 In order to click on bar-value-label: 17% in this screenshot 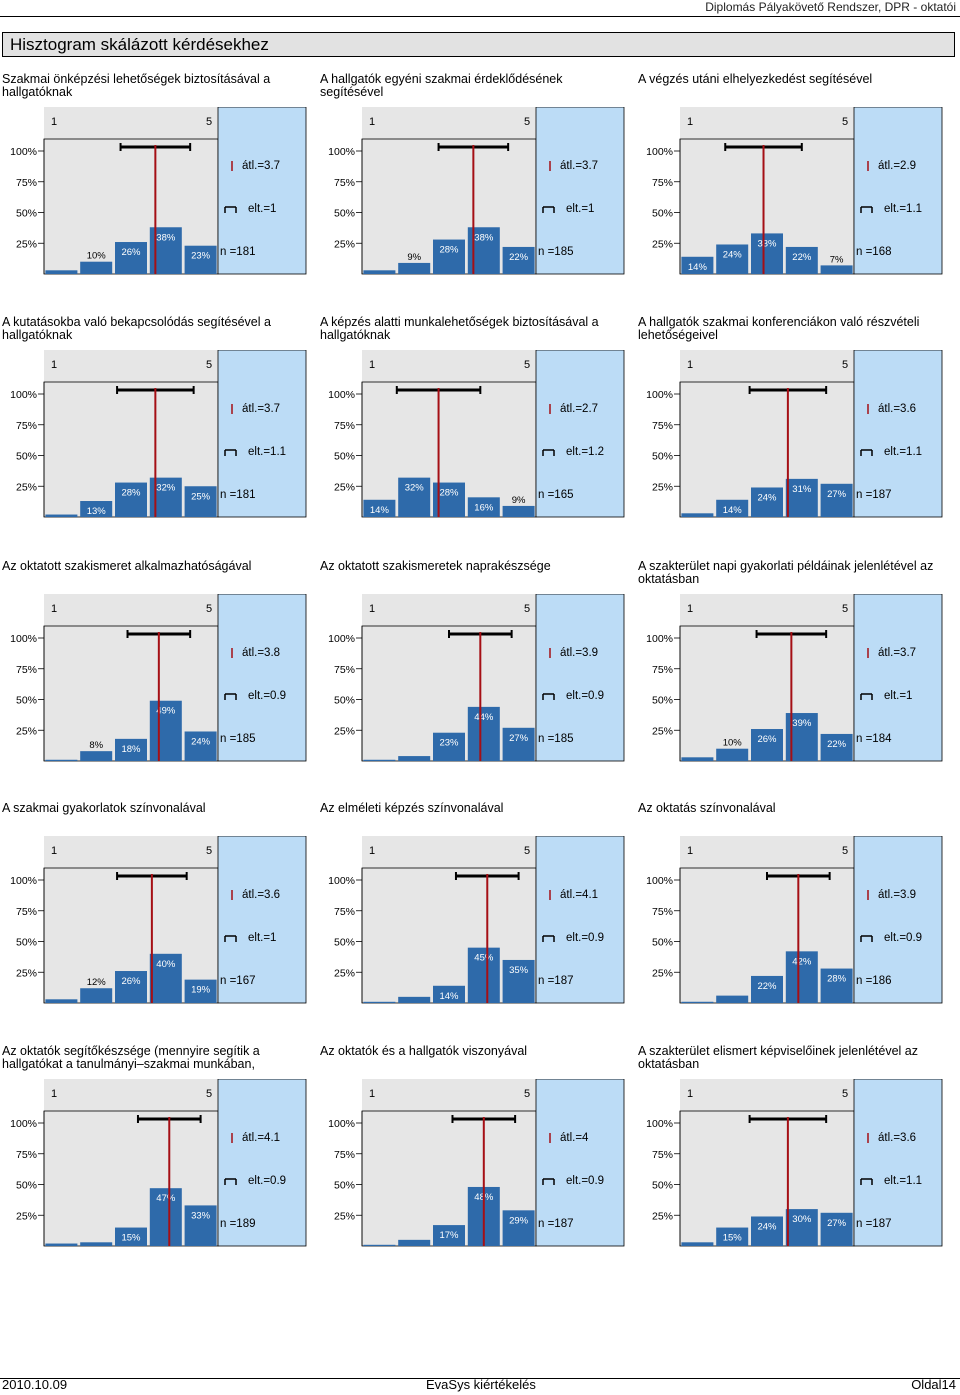, I will do `click(449, 1235)`.